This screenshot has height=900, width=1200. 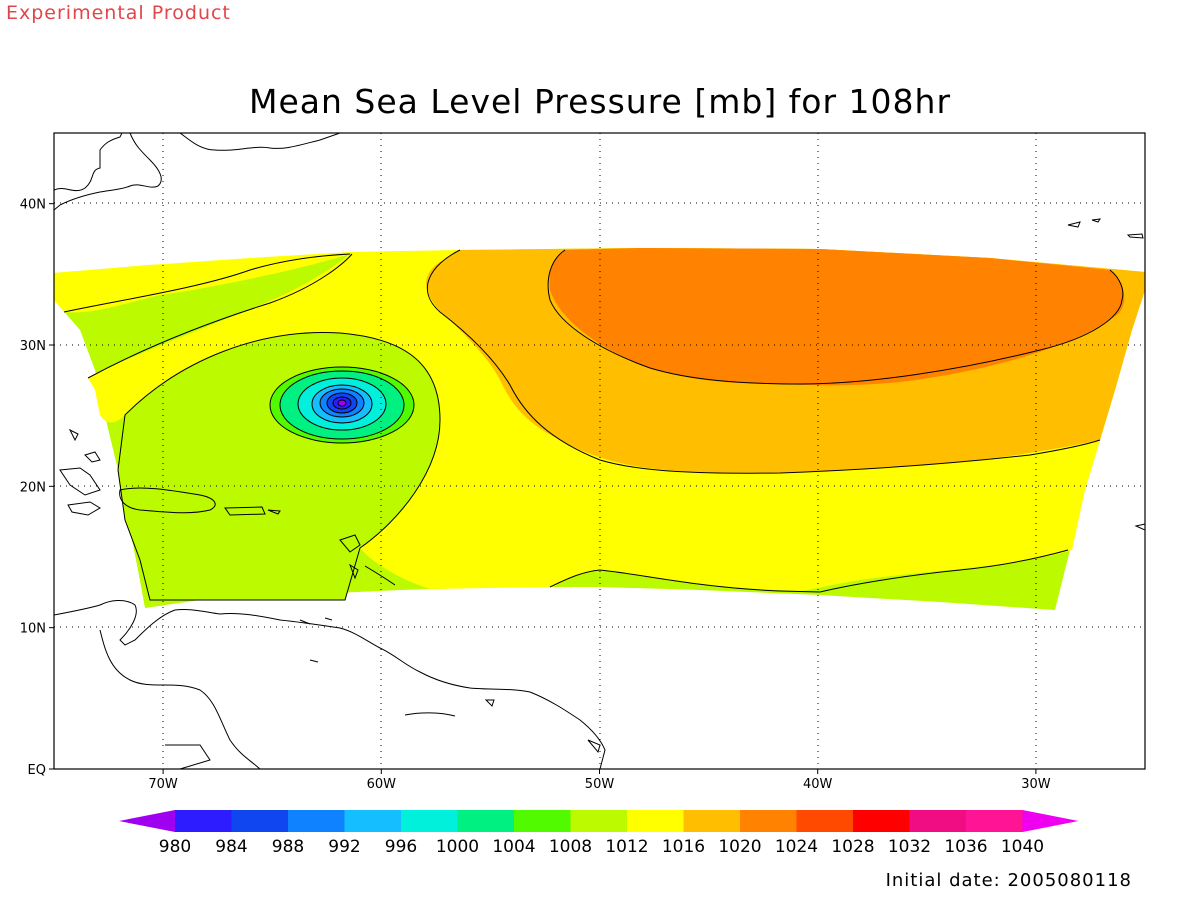 I want to click on colorbar-label: 996, so click(x=401, y=847).